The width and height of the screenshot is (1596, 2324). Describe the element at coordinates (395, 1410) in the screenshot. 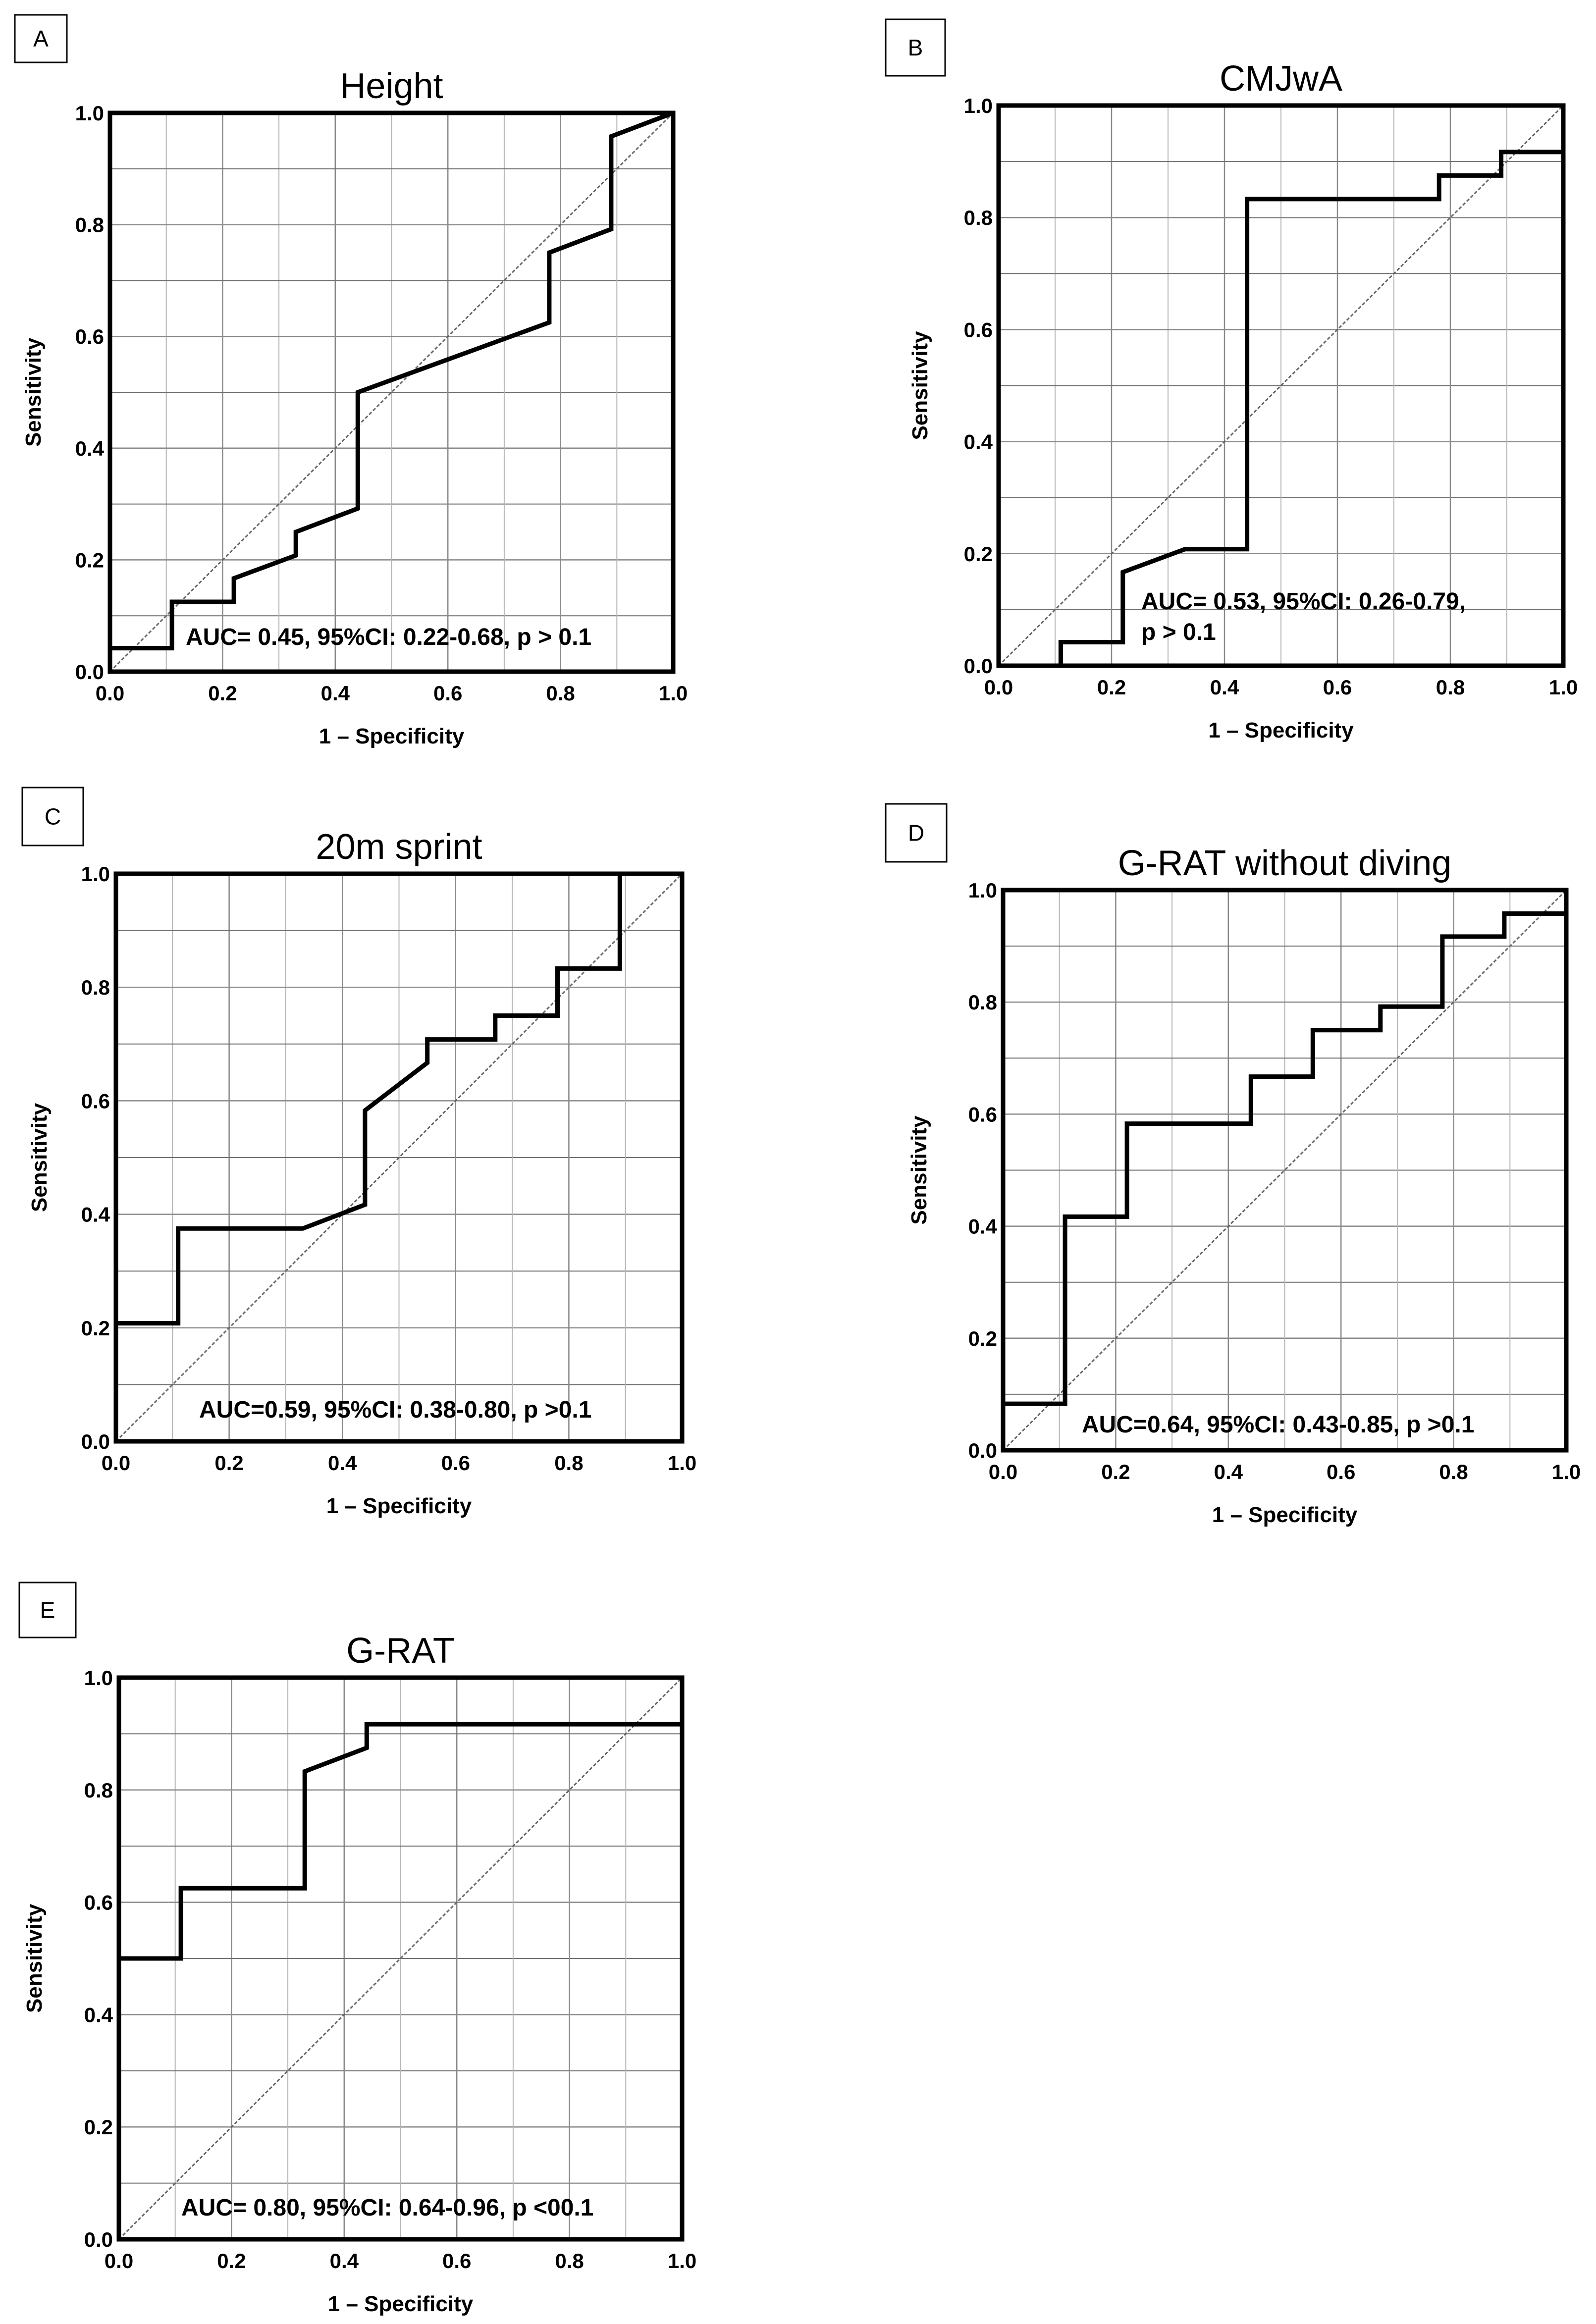

I see `auc-annotation: AUC=0.59, 95%CI: 0.38-0.80, p >0.1` at that location.